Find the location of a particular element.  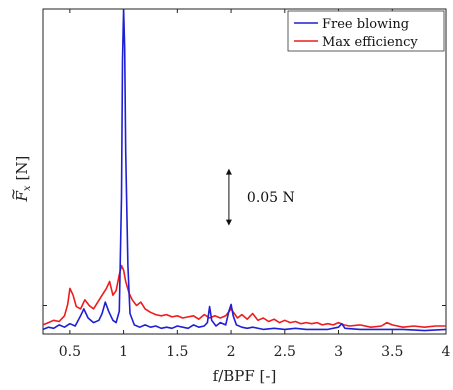

y-axis-label-text: Fx [N] is located at coordinates (23, 179).